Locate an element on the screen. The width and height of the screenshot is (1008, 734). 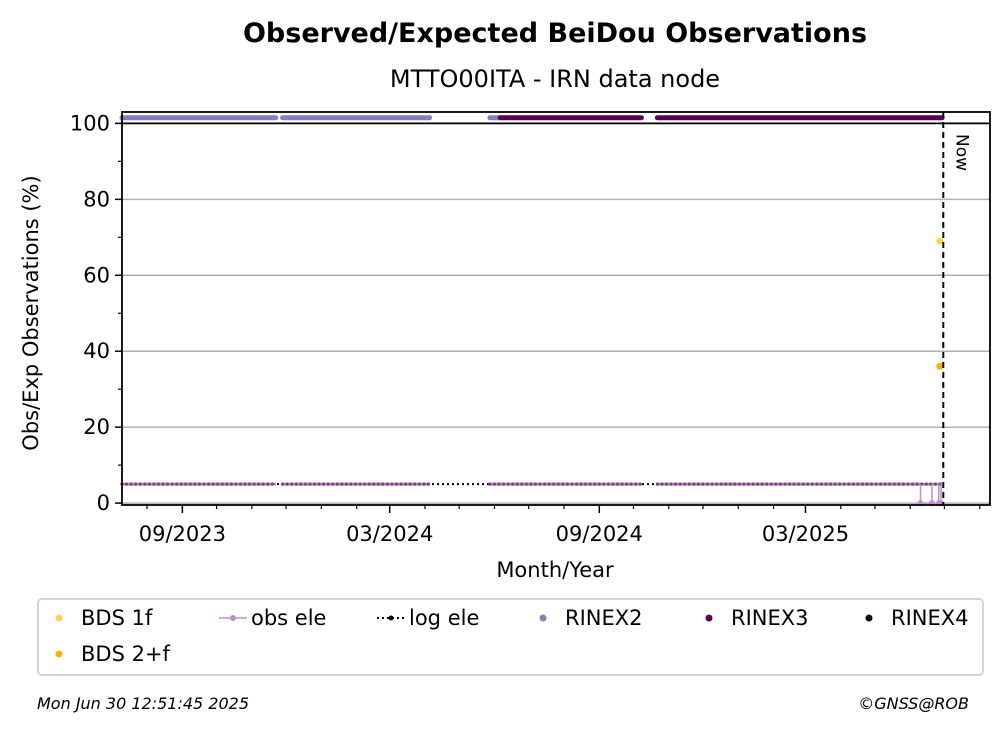
legend-item: BDS 1f is located at coordinates (100, 618).